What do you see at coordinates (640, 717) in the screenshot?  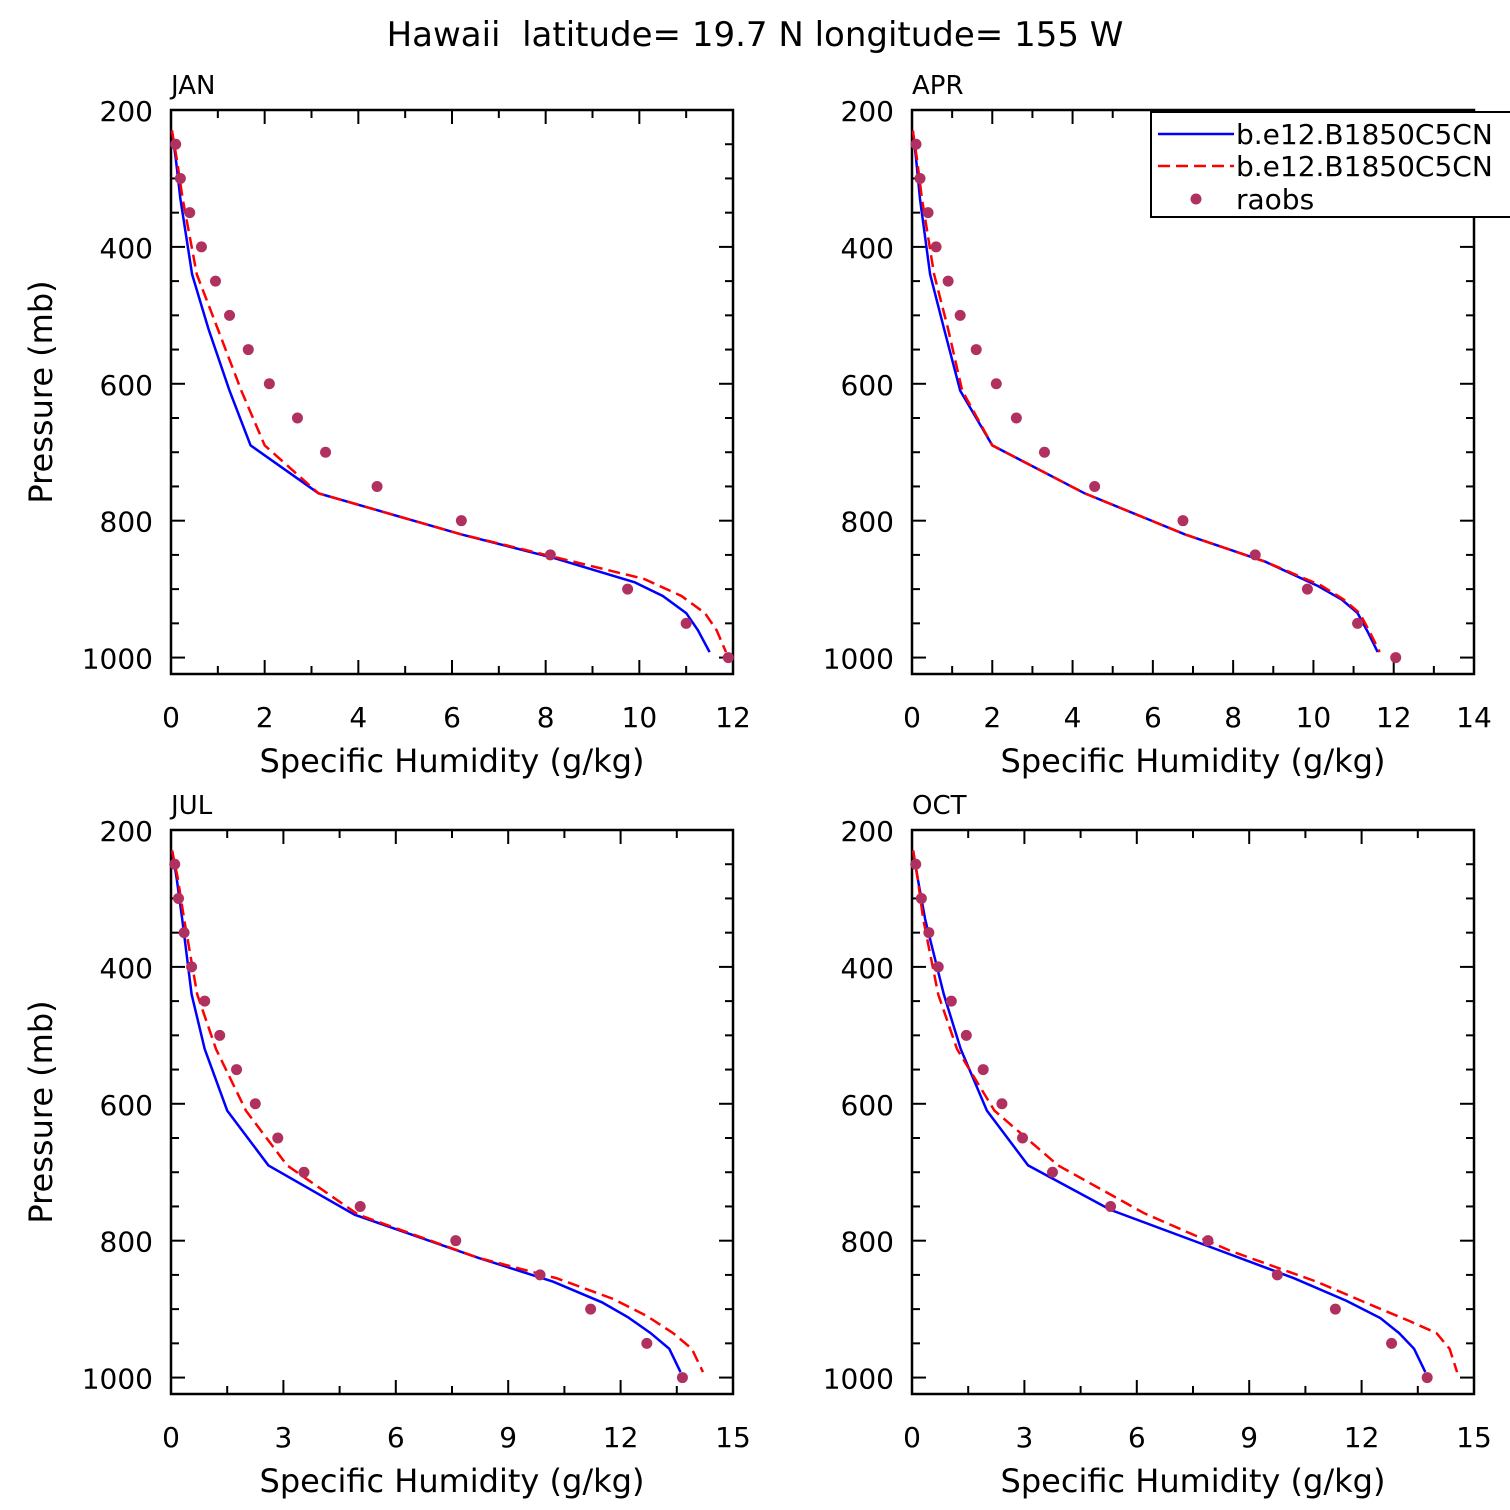 I see `x-tick-label: 10` at bounding box center [640, 717].